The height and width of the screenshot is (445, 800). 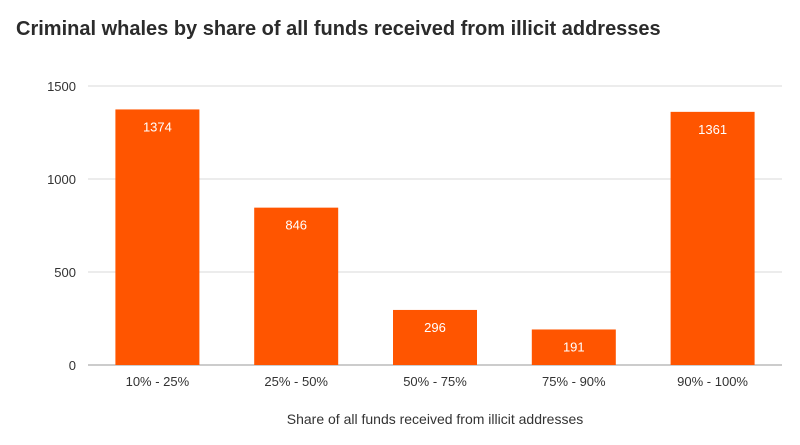 I want to click on y-tick-label: 1000, so click(x=61, y=179).